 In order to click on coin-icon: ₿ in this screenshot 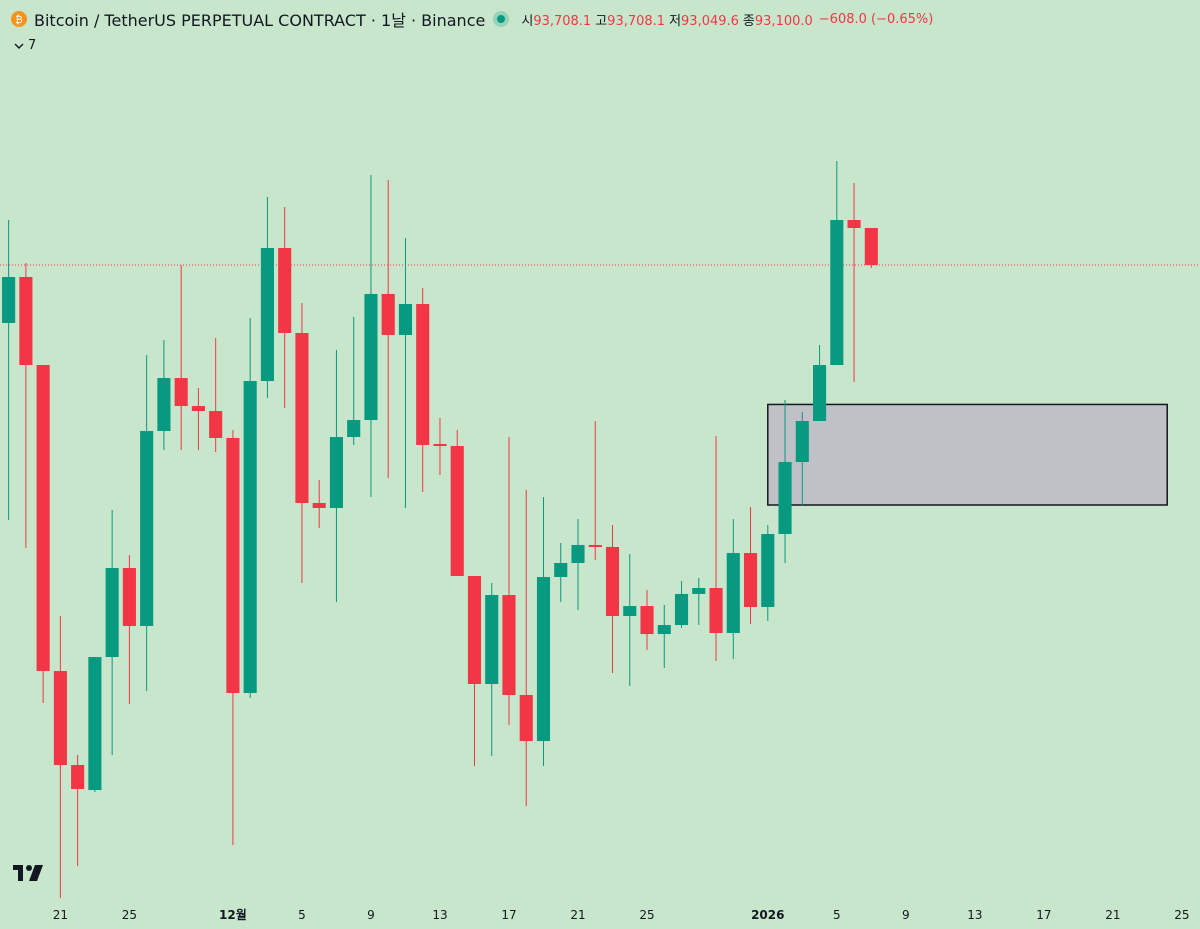, I will do `click(19, 19)`.